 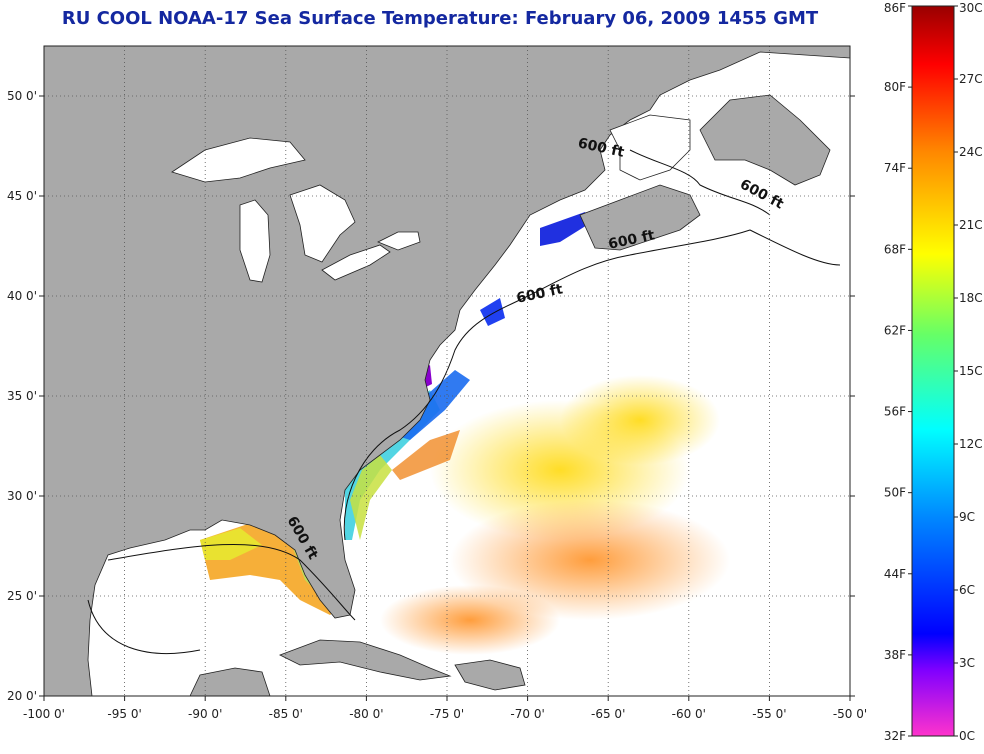 What do you see at coordinates (895, 330) in the screenshot?
I see `colorbar-label-f: 62F` at bounding box center [895, 330].